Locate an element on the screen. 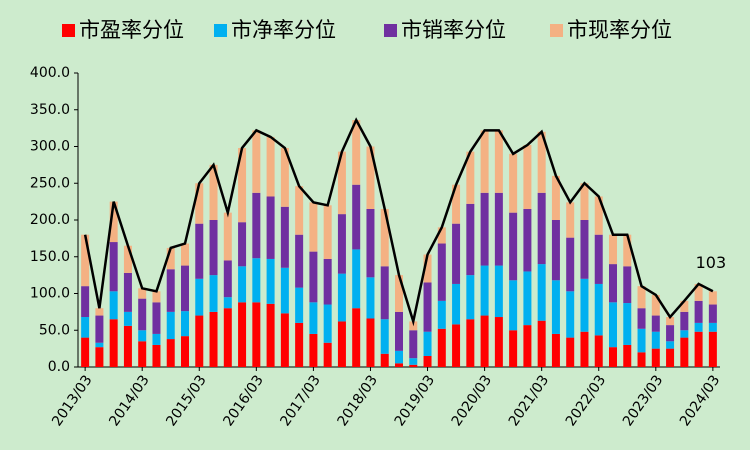 The image size is (750, 450). legend-label: 市现率分位 is located at coordinates (619, 30).